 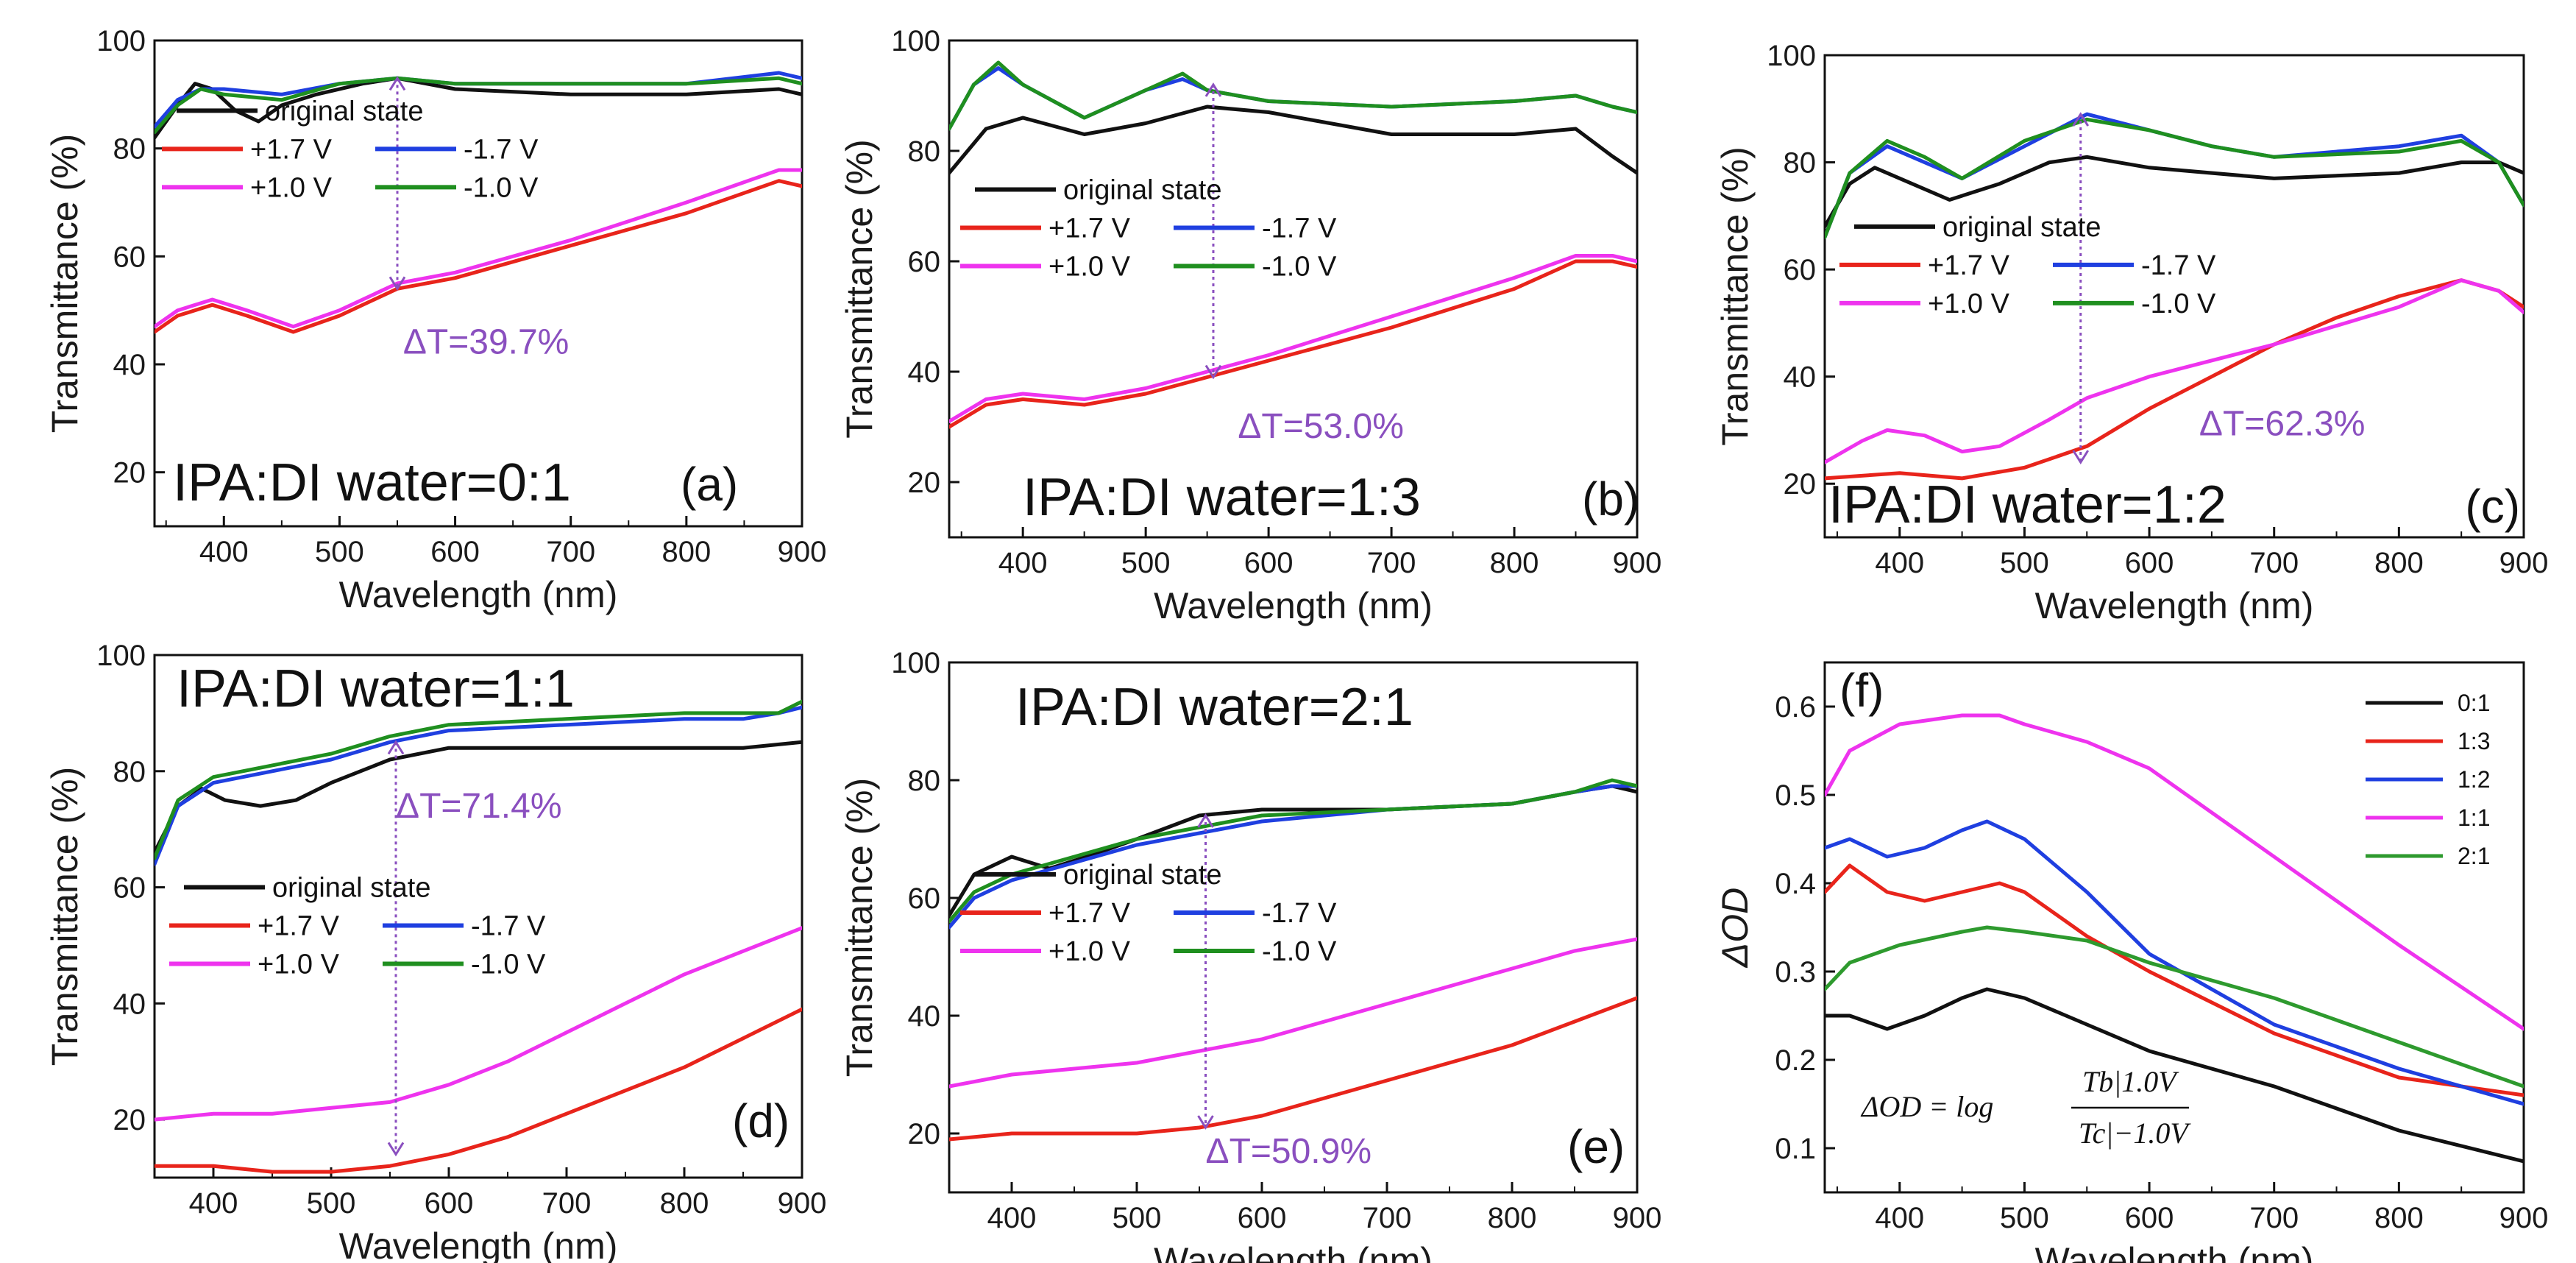 I want to click on legend-label-e-0: original state, so click(x=1142, y=876).